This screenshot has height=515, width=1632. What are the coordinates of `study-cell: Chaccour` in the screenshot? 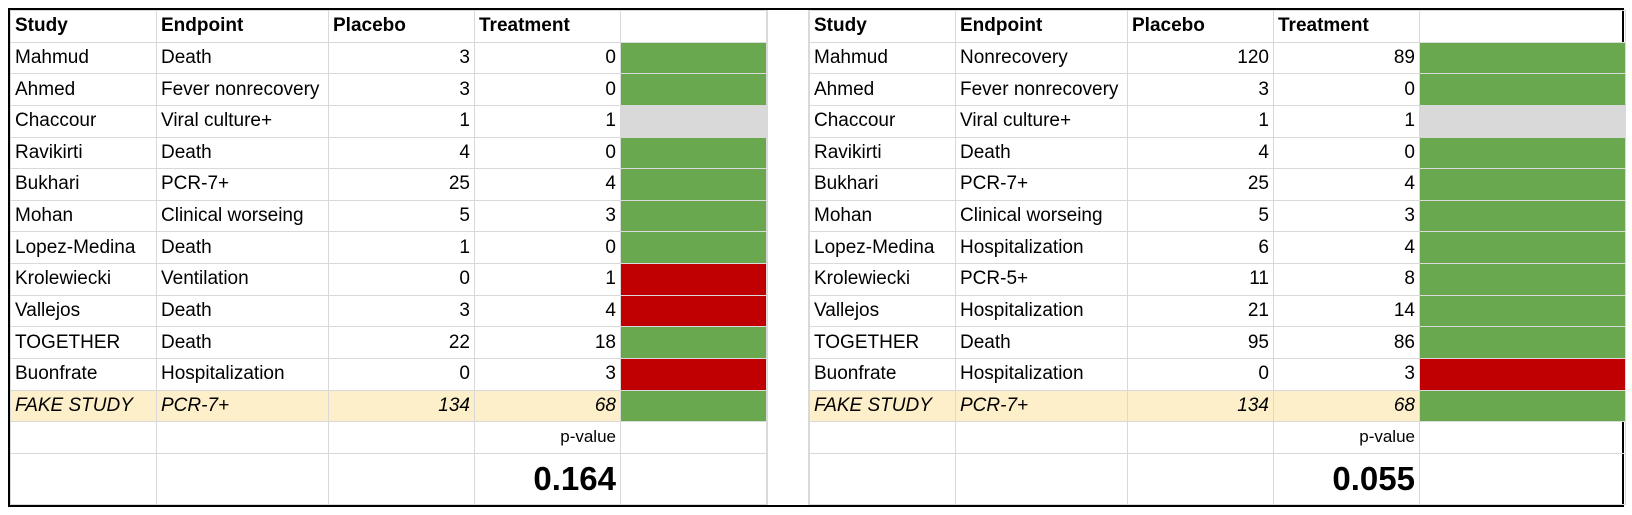 It's located at (882, 121).